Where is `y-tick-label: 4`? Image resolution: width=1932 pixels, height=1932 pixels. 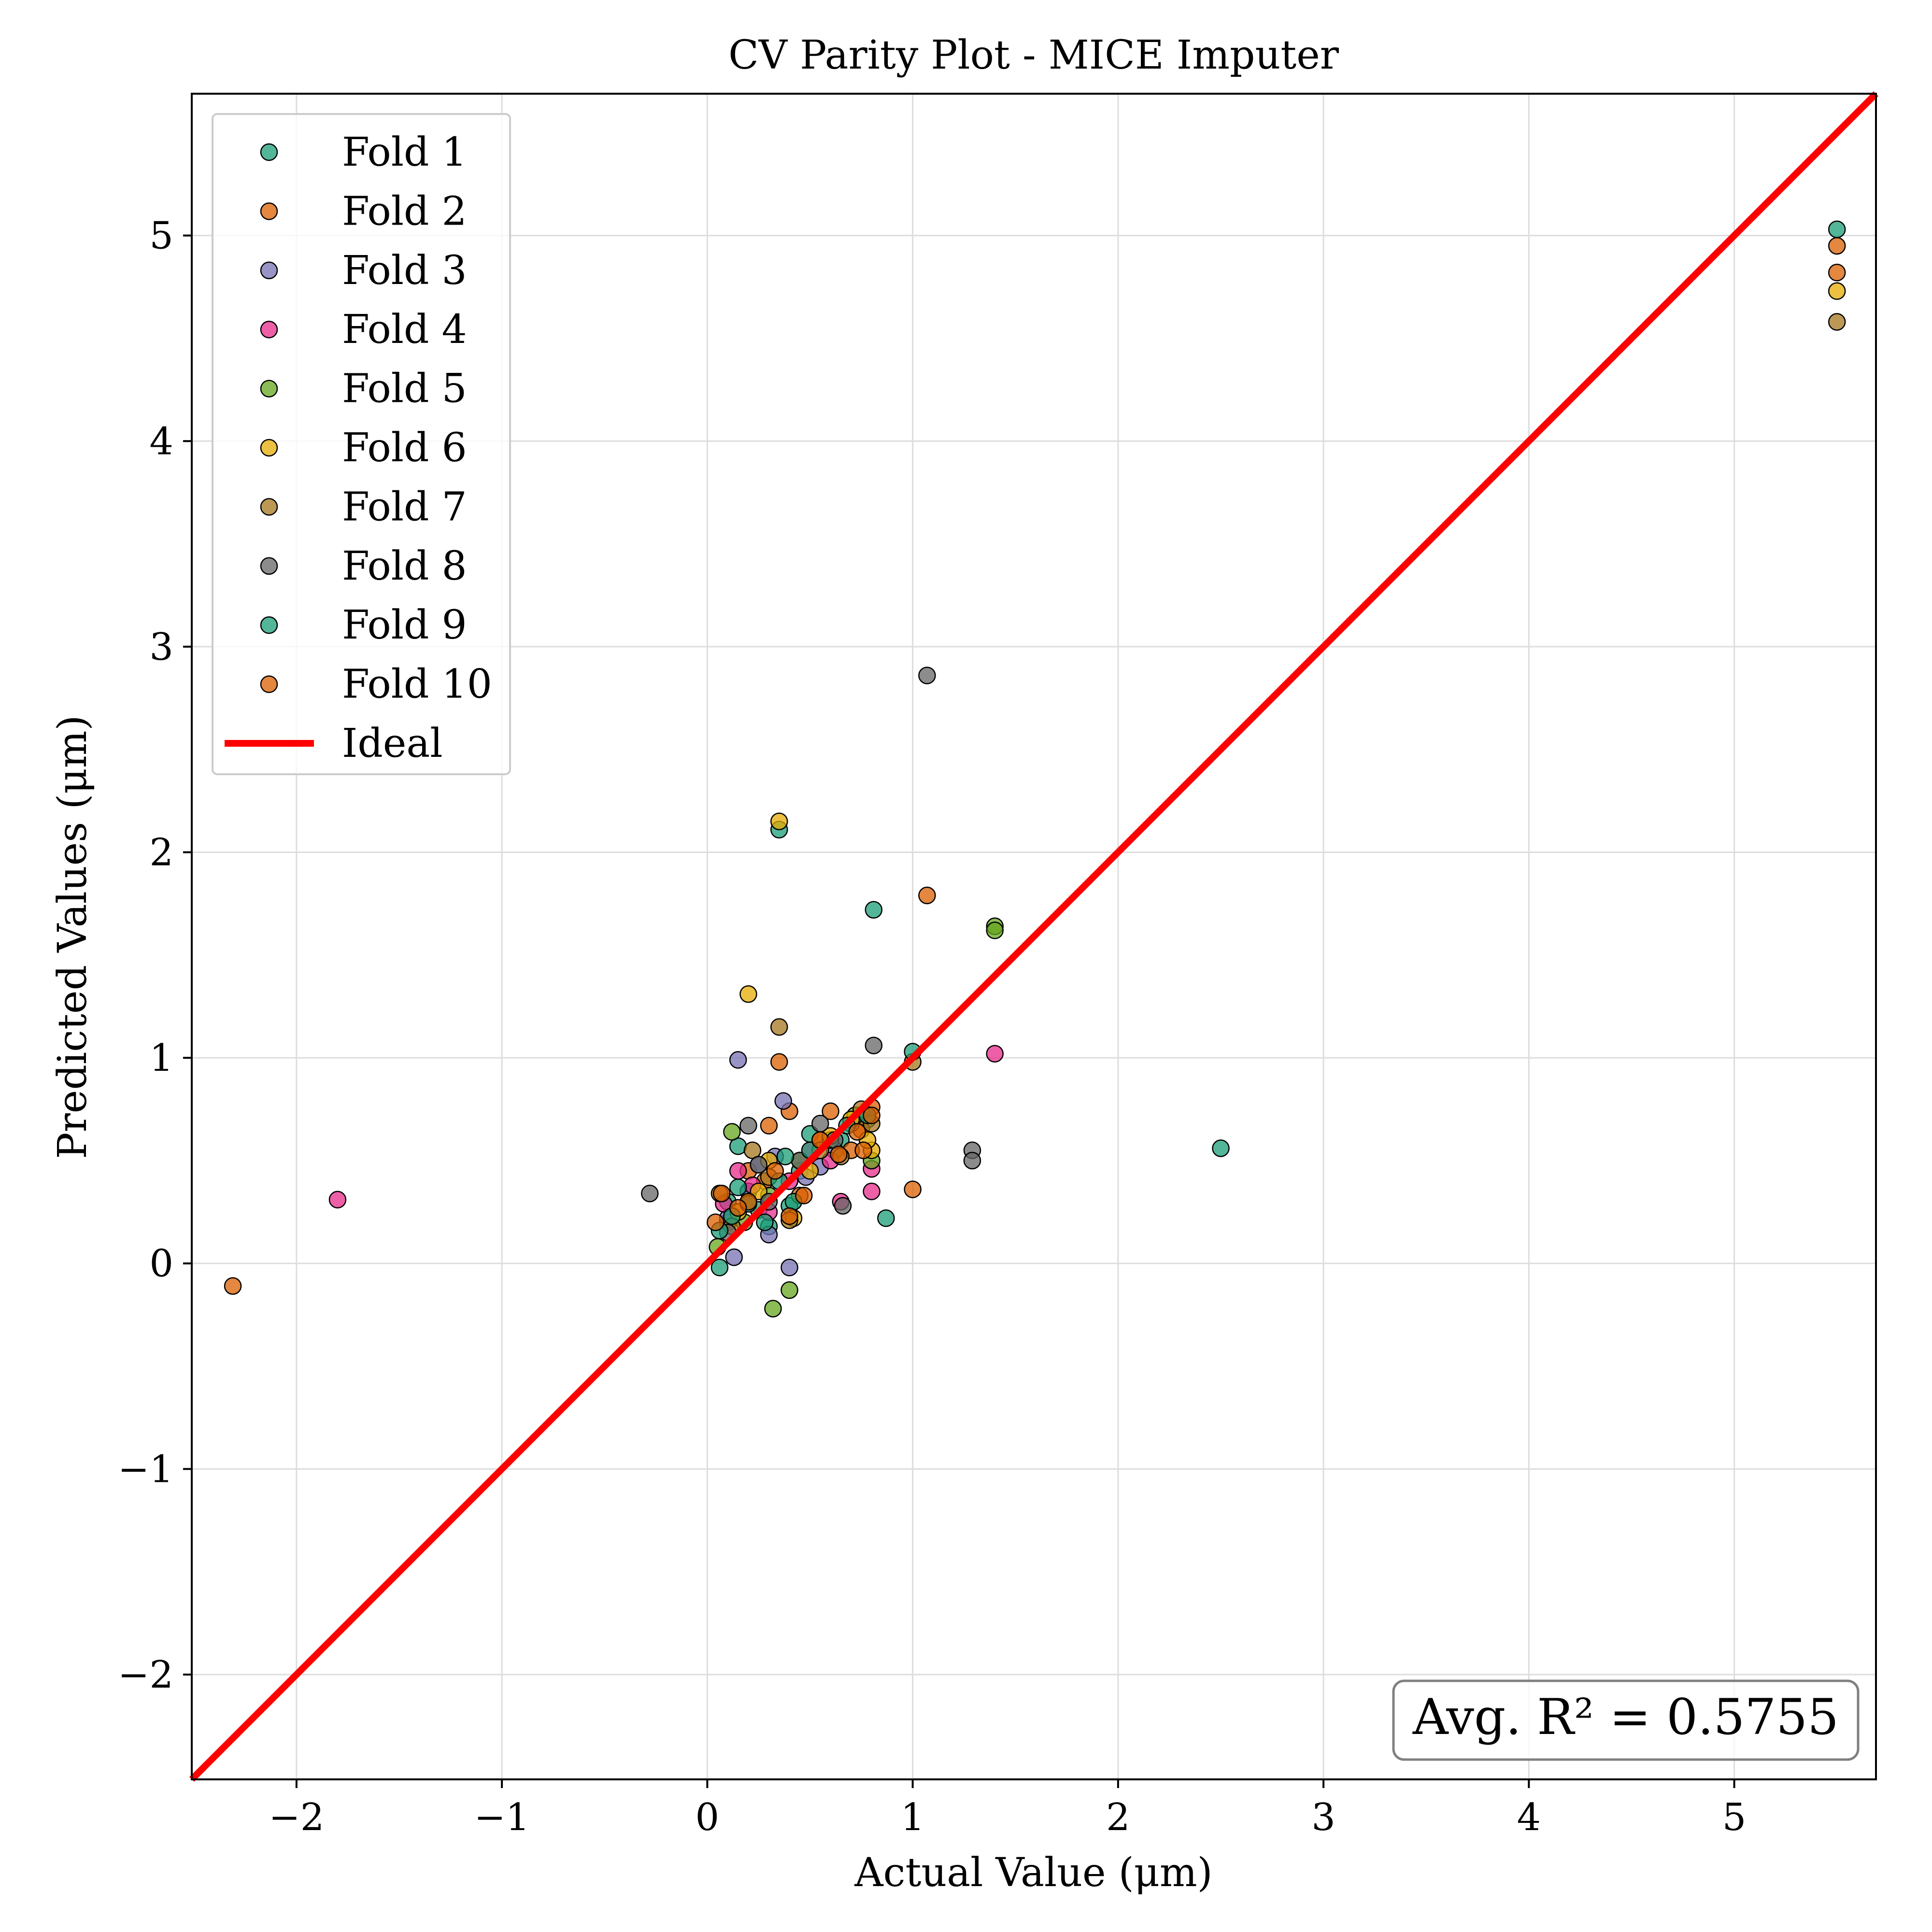 y-tick-label: 4 is located at coordinates (161, 441).